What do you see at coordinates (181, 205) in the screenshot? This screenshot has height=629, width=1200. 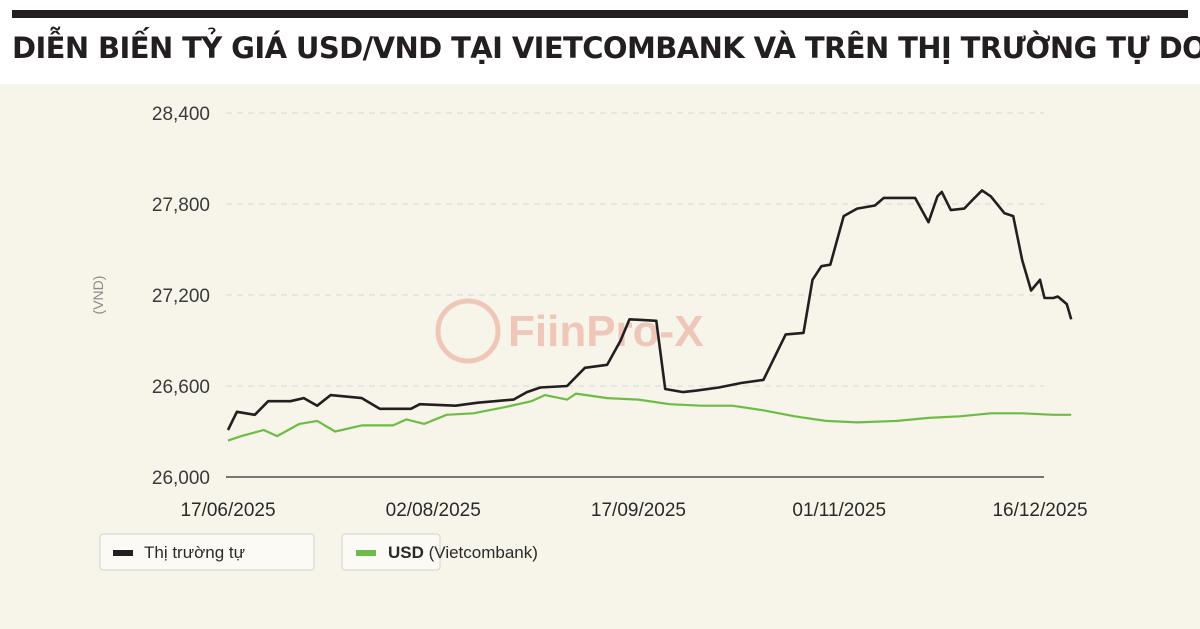 I see `y-tick-label: 27,800` at bounding box center [181, 205].